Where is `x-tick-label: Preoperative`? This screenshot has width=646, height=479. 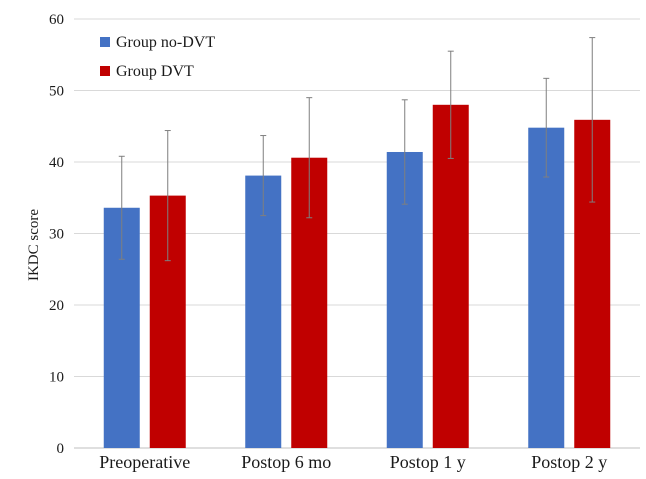 x-tick-label: Preoperative is located at coordinates (144, 462).